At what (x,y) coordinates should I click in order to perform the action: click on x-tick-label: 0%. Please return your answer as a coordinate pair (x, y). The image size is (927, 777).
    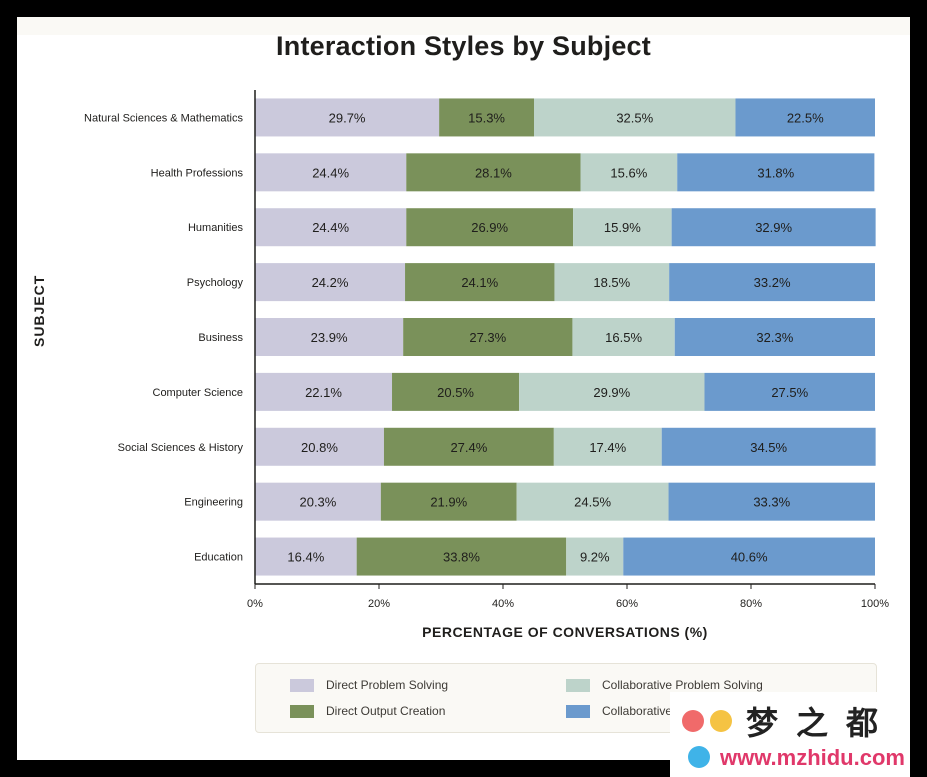
    Looking at the image, I should click on (255, 604).